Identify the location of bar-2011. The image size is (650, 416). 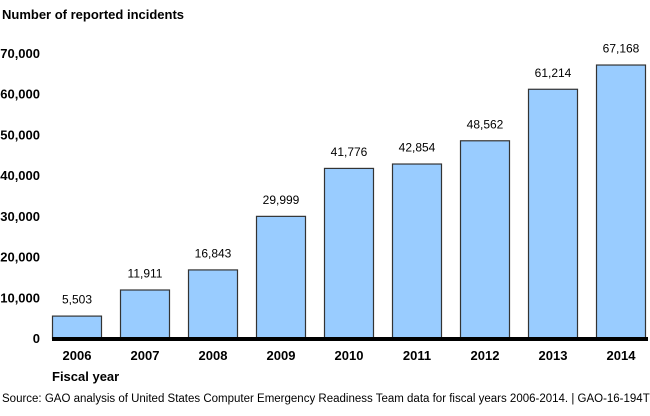
(417, 251).